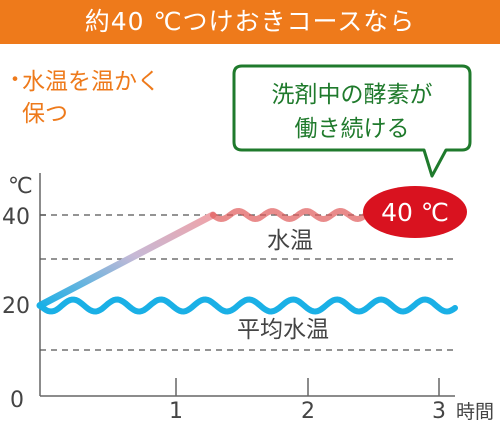 Image resolution: width=500 pixels, height=423 pixels. I want to click on temp-badge-text: 40 ℃, so click(415, 212).